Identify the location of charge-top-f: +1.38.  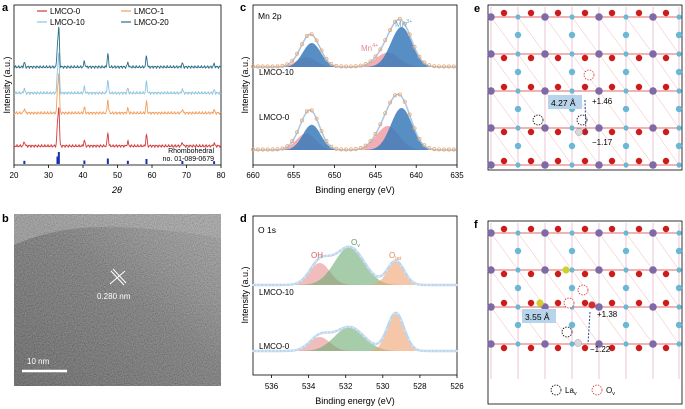
(607, 314).